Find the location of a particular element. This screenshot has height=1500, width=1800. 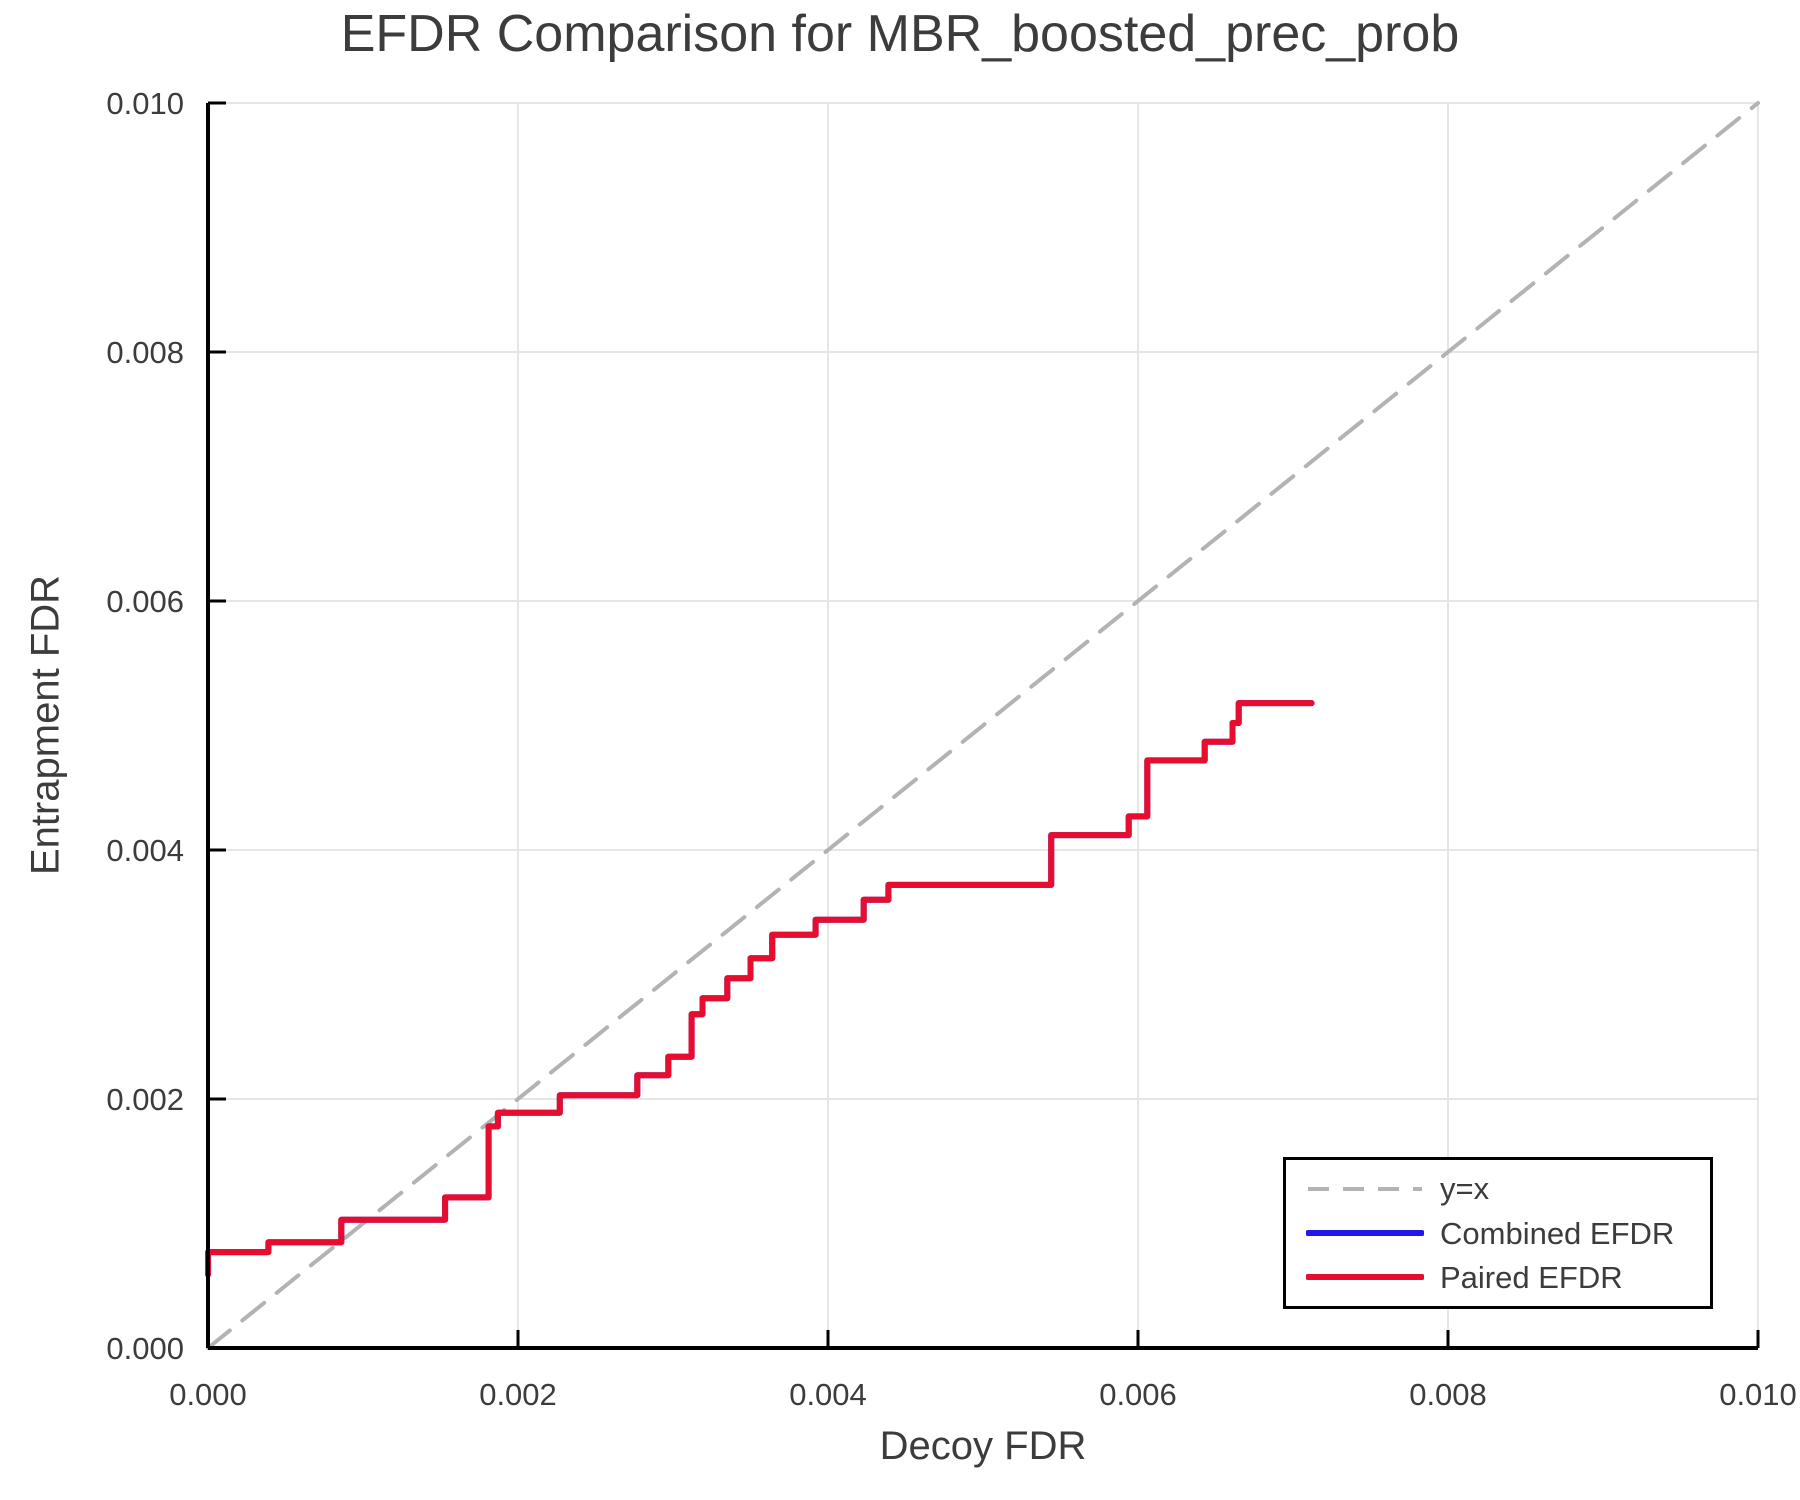

legend-item-combined: Combined EFDR is located at coordinates (1498, 1233).